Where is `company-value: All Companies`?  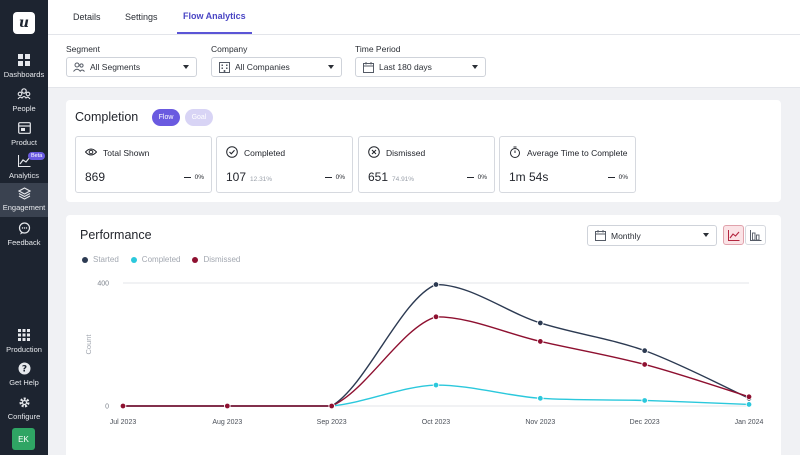 company-value: All Companies is located at coordinates (262, 67).